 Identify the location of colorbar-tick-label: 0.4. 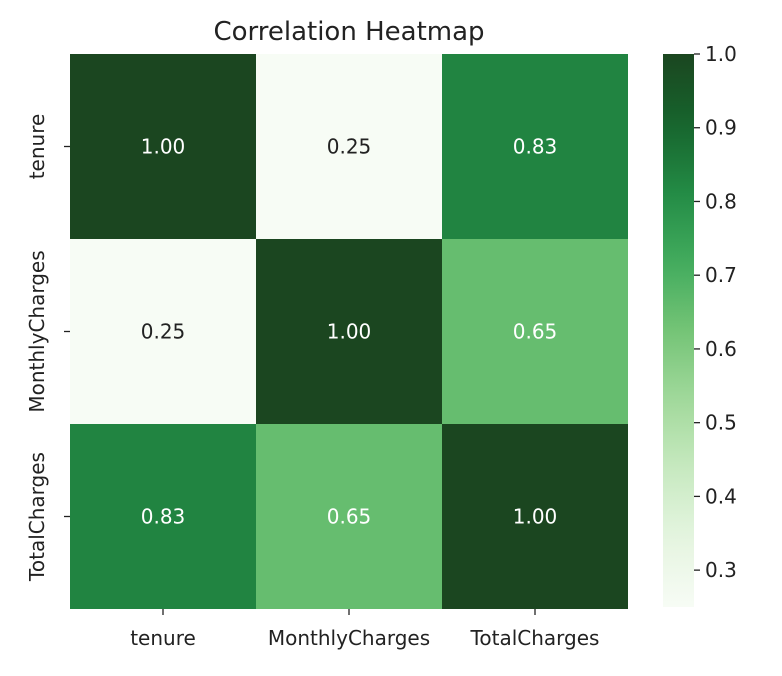
(721, 496).